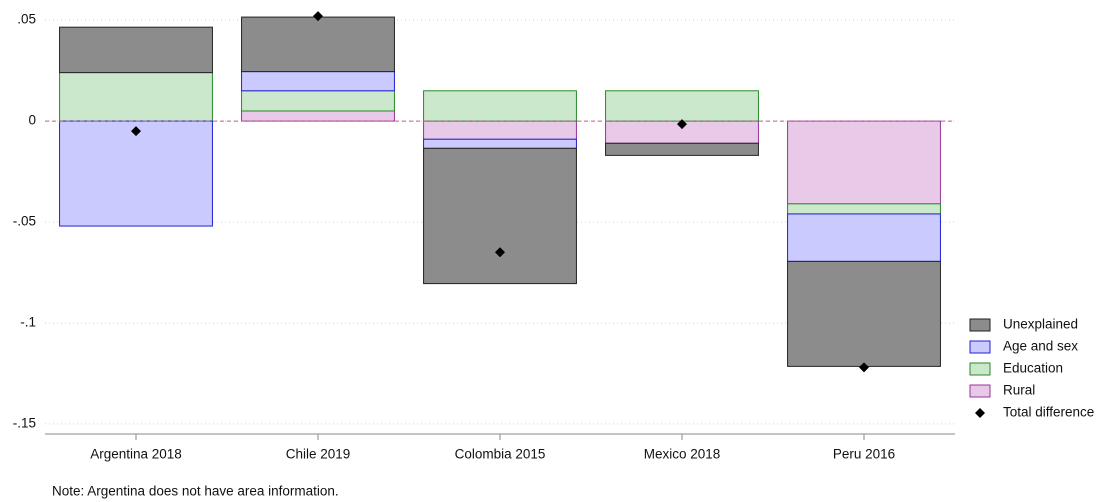  What do you see at coordinates (28, 322) in the screenshot?
I see `y-tick-label: -.1` at bounding box center [28, 322].